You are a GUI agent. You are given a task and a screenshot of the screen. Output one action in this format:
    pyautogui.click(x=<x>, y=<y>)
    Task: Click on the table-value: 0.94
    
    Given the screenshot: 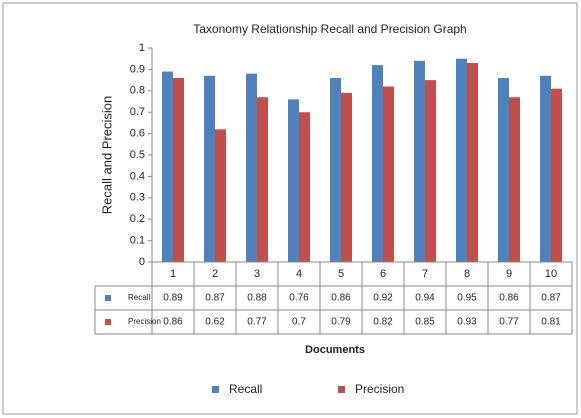 What is the action you would take?
    pyautogui.click(x=425, y=298)
    